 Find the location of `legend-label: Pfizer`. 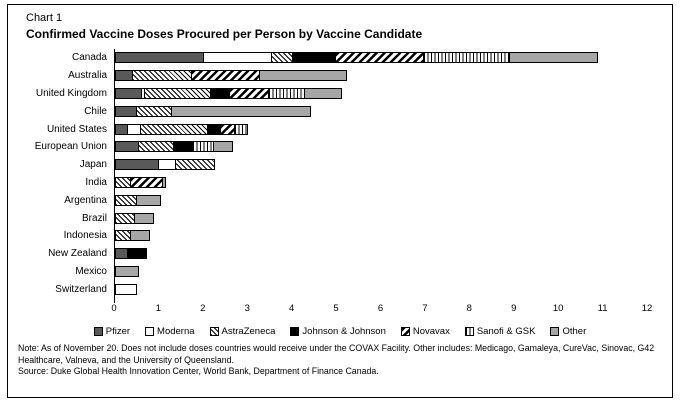

legend-label: Pfizer is located at coordinates (118, 332).